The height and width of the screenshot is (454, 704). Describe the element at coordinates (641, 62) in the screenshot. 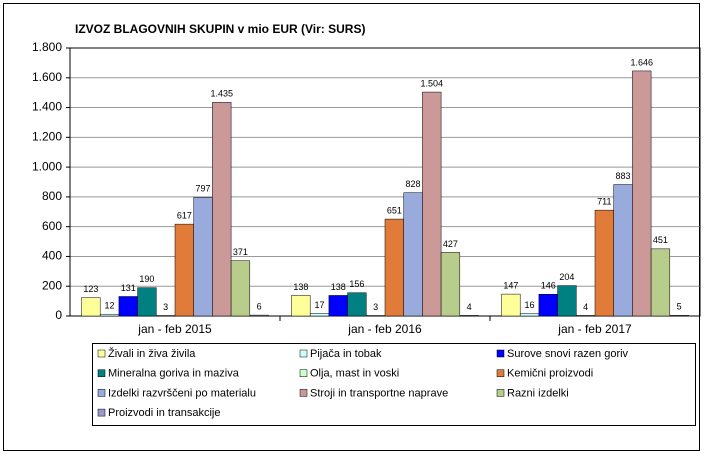

I see `value-label: 1.646` at that location.